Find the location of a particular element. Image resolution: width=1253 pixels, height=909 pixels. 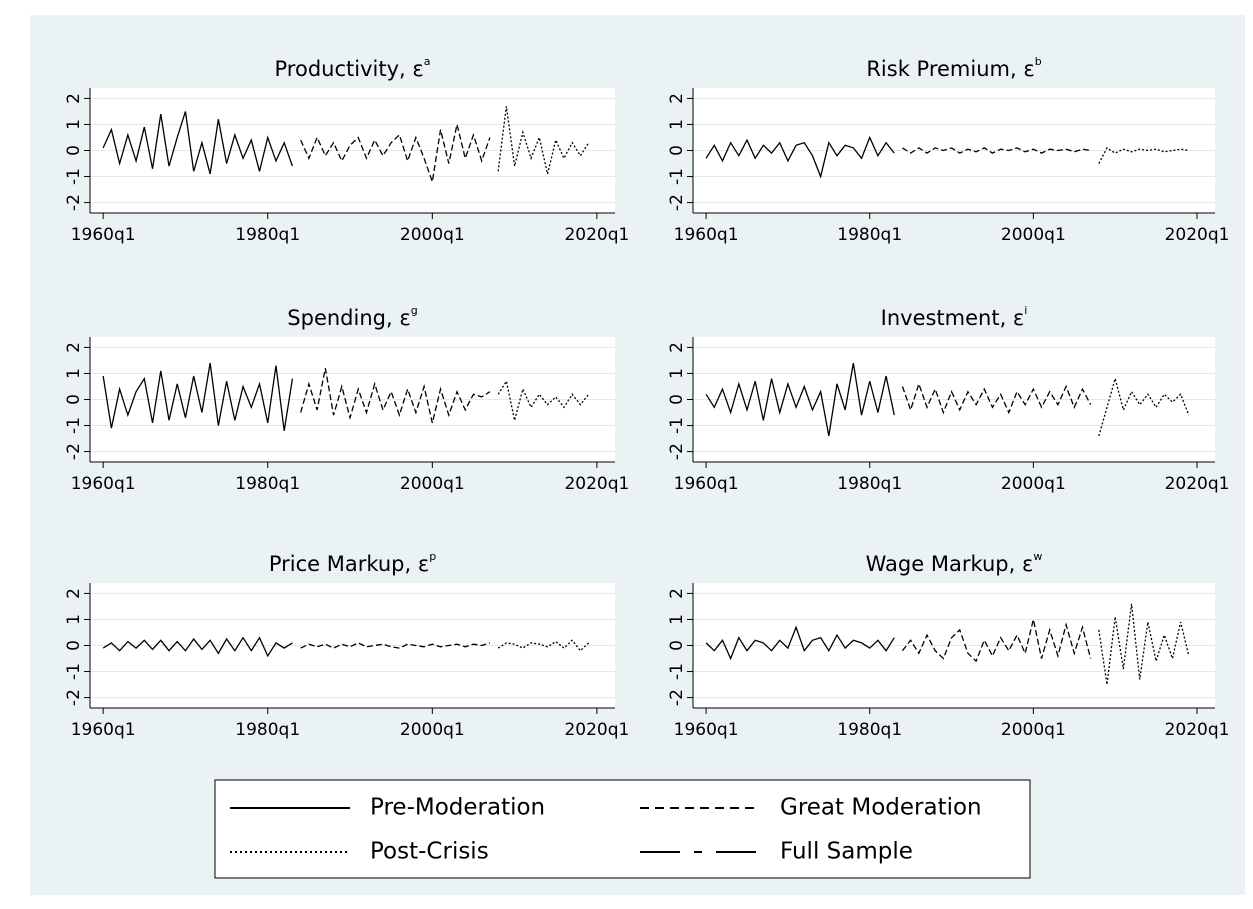

legend-label: Full Sample is located at coordinates (846, 852).